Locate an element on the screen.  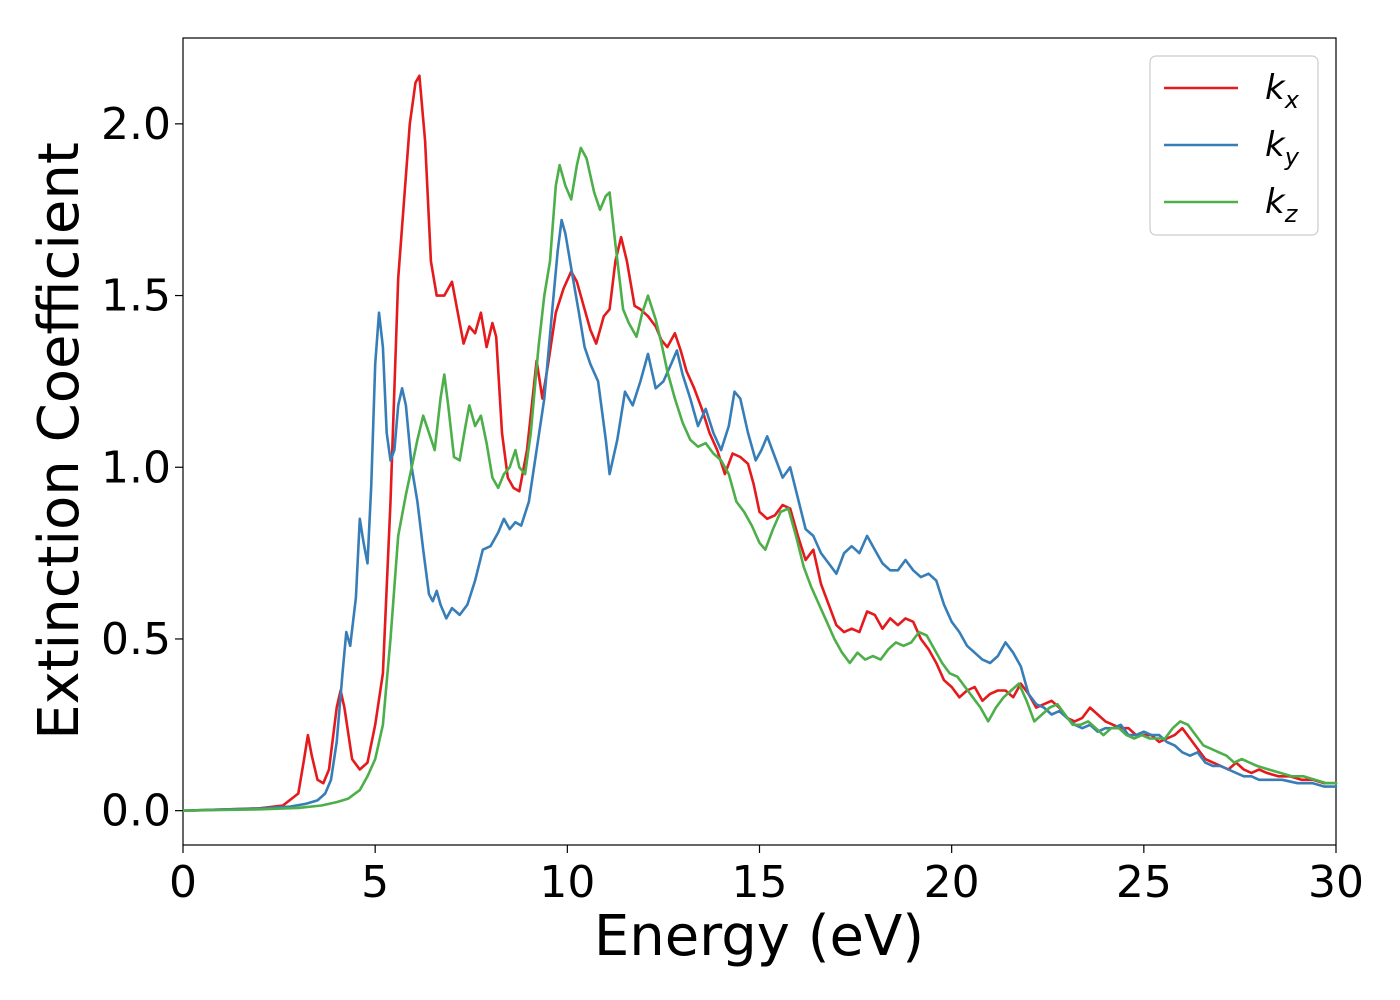
x-tick-label: 30 is located at coordinates (1336, 882).